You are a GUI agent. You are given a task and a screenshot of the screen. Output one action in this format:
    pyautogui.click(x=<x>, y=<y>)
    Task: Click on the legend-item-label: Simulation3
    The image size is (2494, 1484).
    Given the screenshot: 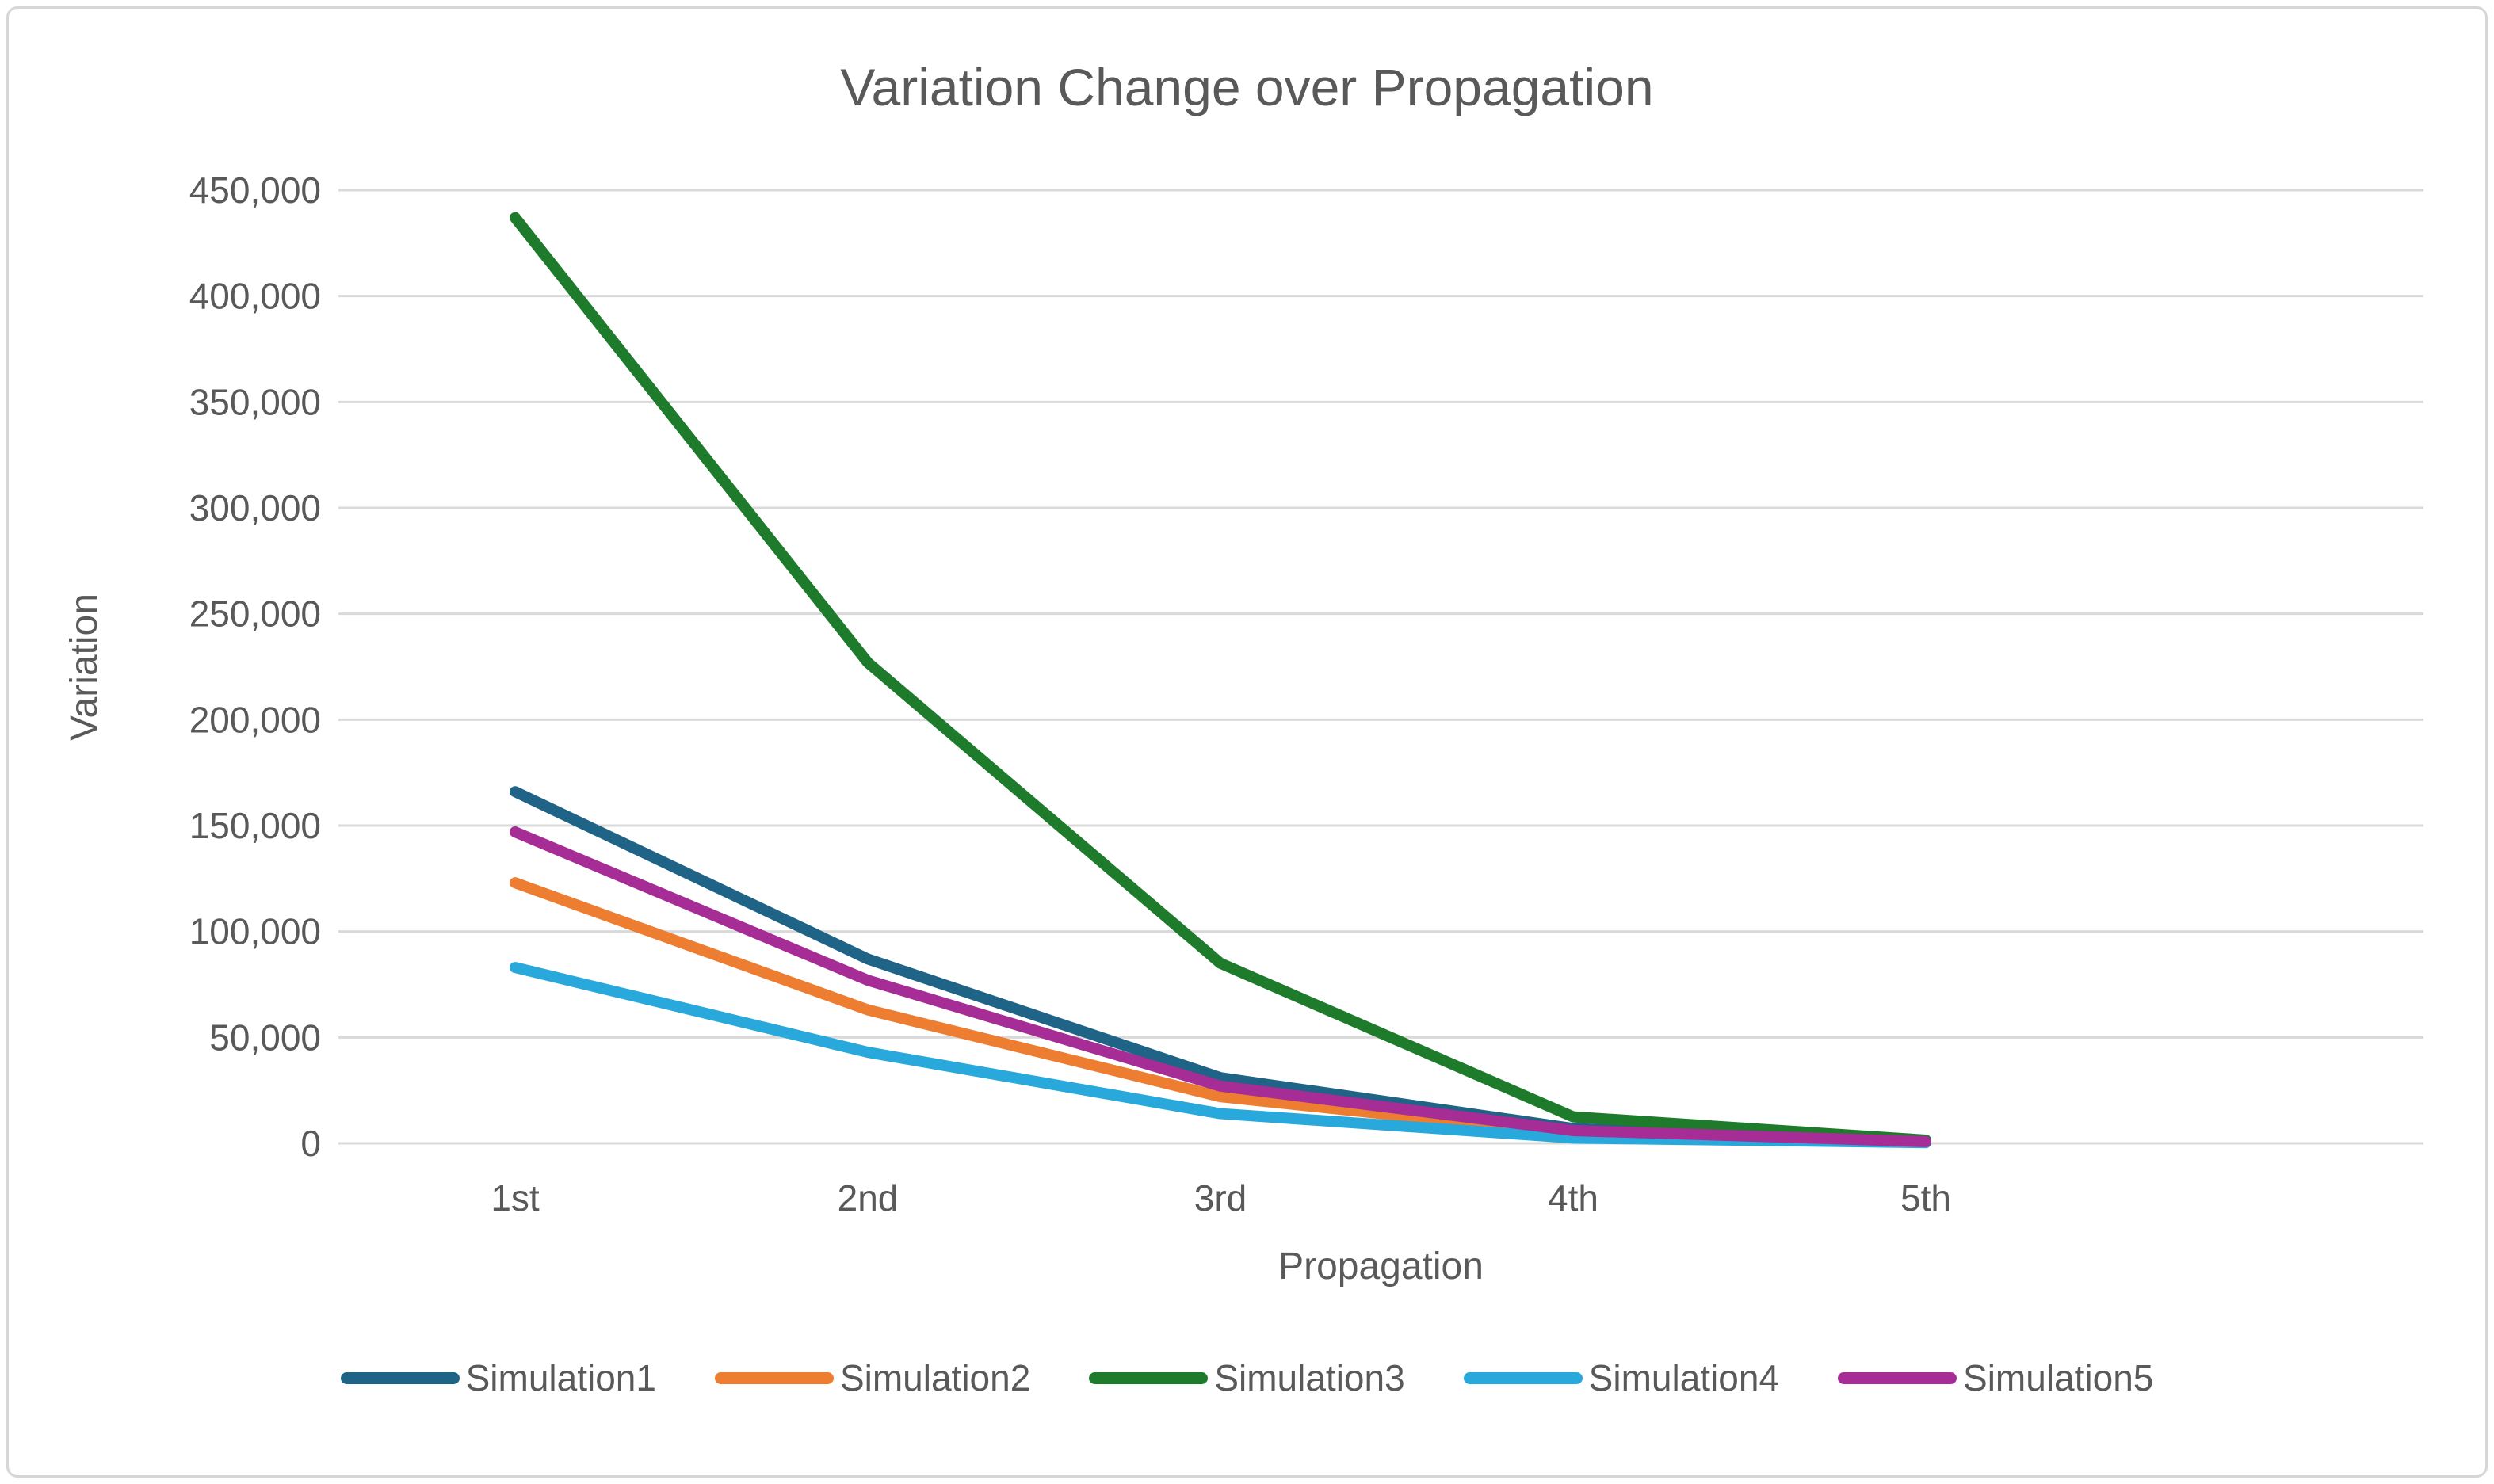 What is the action you would take?
    pyautogui.click(x=1309, y=1377)
    